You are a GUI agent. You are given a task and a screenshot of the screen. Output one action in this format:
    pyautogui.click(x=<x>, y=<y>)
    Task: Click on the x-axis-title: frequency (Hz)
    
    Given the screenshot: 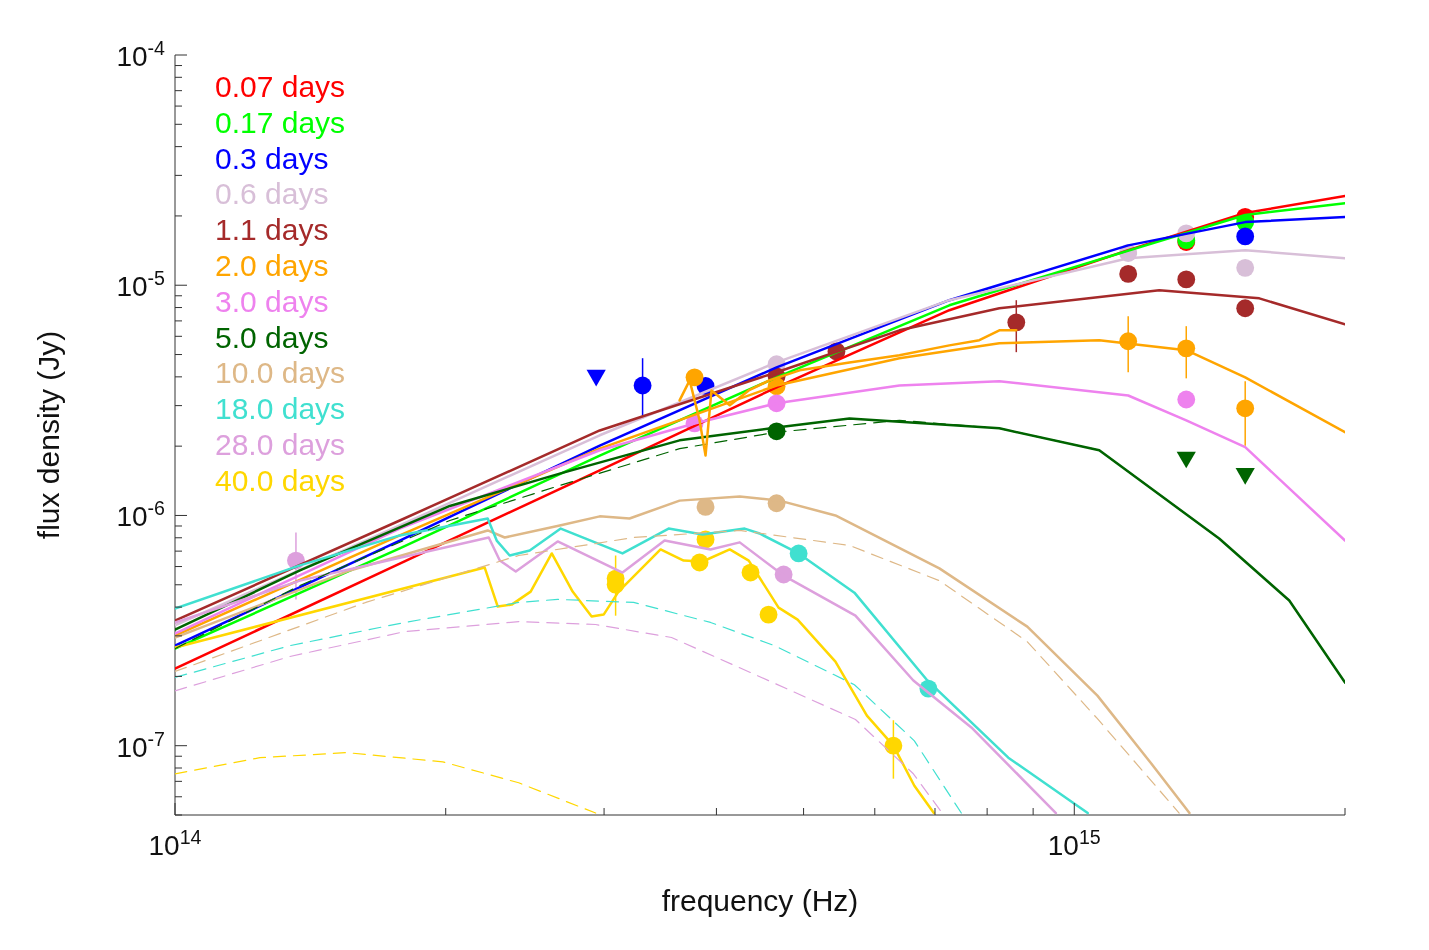 What is the action you would take?
    pyautogui.click(x=760, y=900)
    